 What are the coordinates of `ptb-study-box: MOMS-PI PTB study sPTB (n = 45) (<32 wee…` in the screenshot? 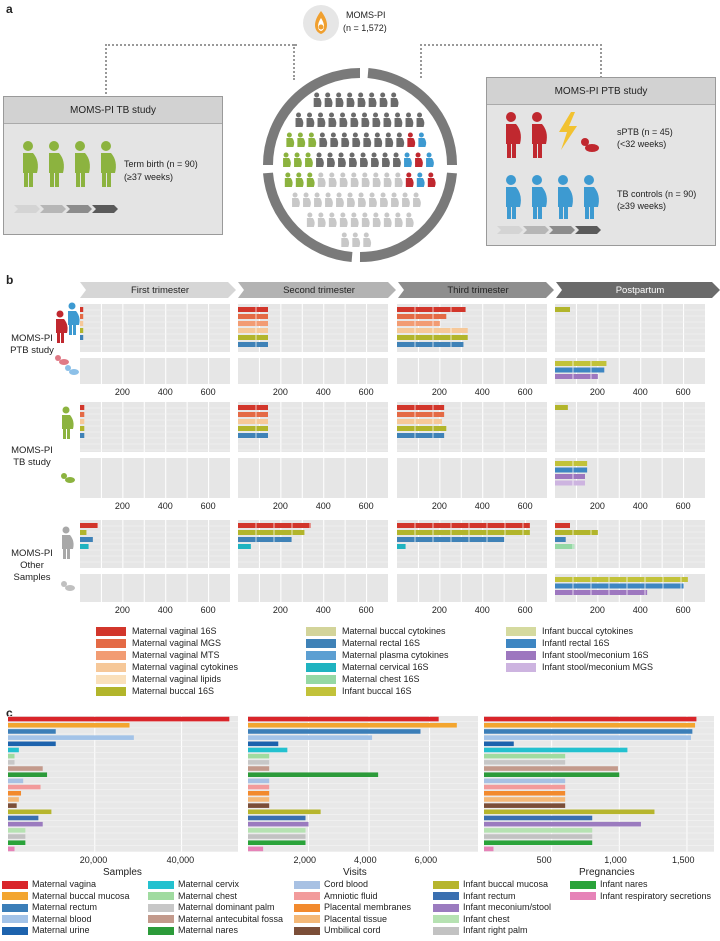 It's located at (601, 161).